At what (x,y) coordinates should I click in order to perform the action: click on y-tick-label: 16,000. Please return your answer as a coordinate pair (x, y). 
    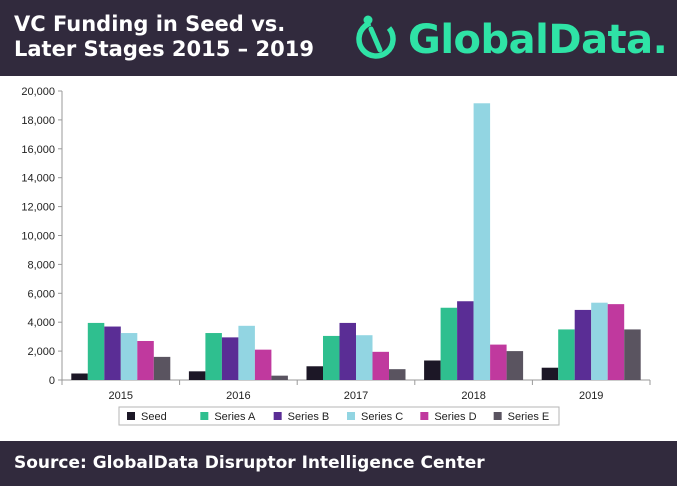
    Looking at the image, I should click on (38, 150).